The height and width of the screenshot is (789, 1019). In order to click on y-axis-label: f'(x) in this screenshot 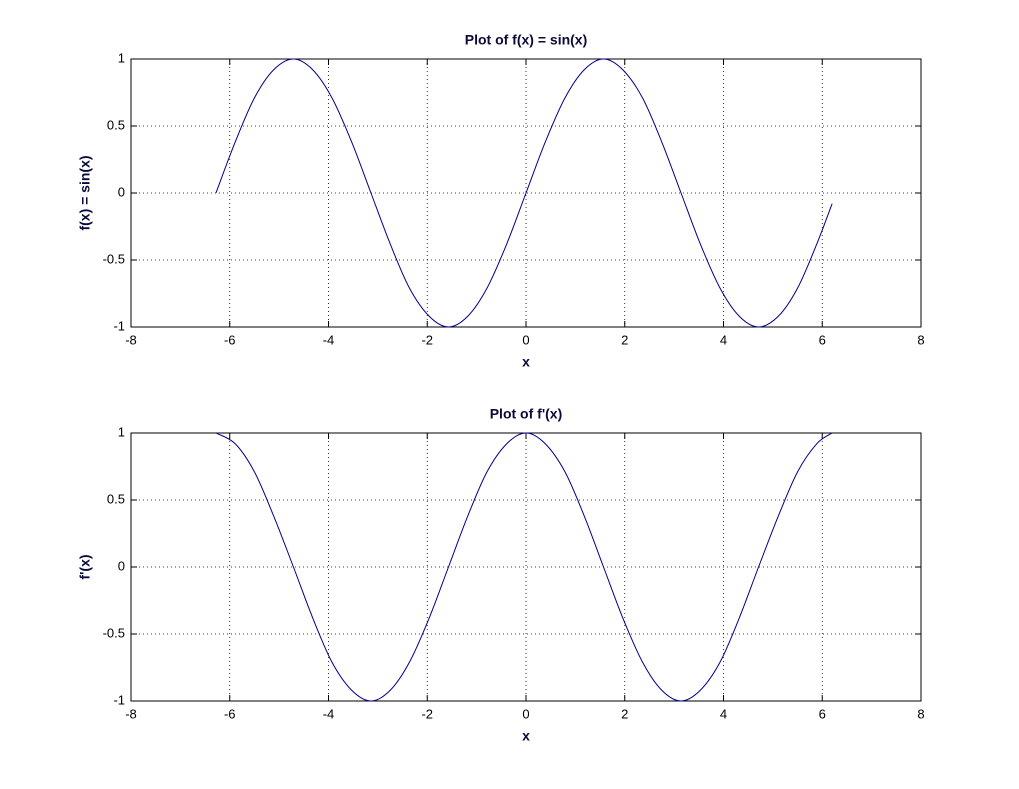, I will do `click(85, 566)`.